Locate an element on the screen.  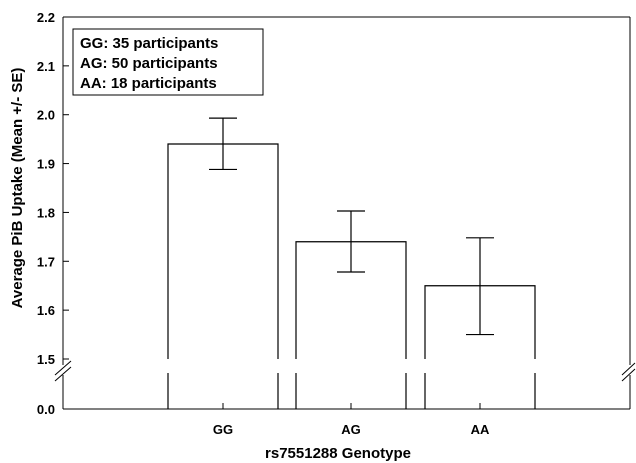
y-tick-label: 1.9 is located at coordinates (46, 164).